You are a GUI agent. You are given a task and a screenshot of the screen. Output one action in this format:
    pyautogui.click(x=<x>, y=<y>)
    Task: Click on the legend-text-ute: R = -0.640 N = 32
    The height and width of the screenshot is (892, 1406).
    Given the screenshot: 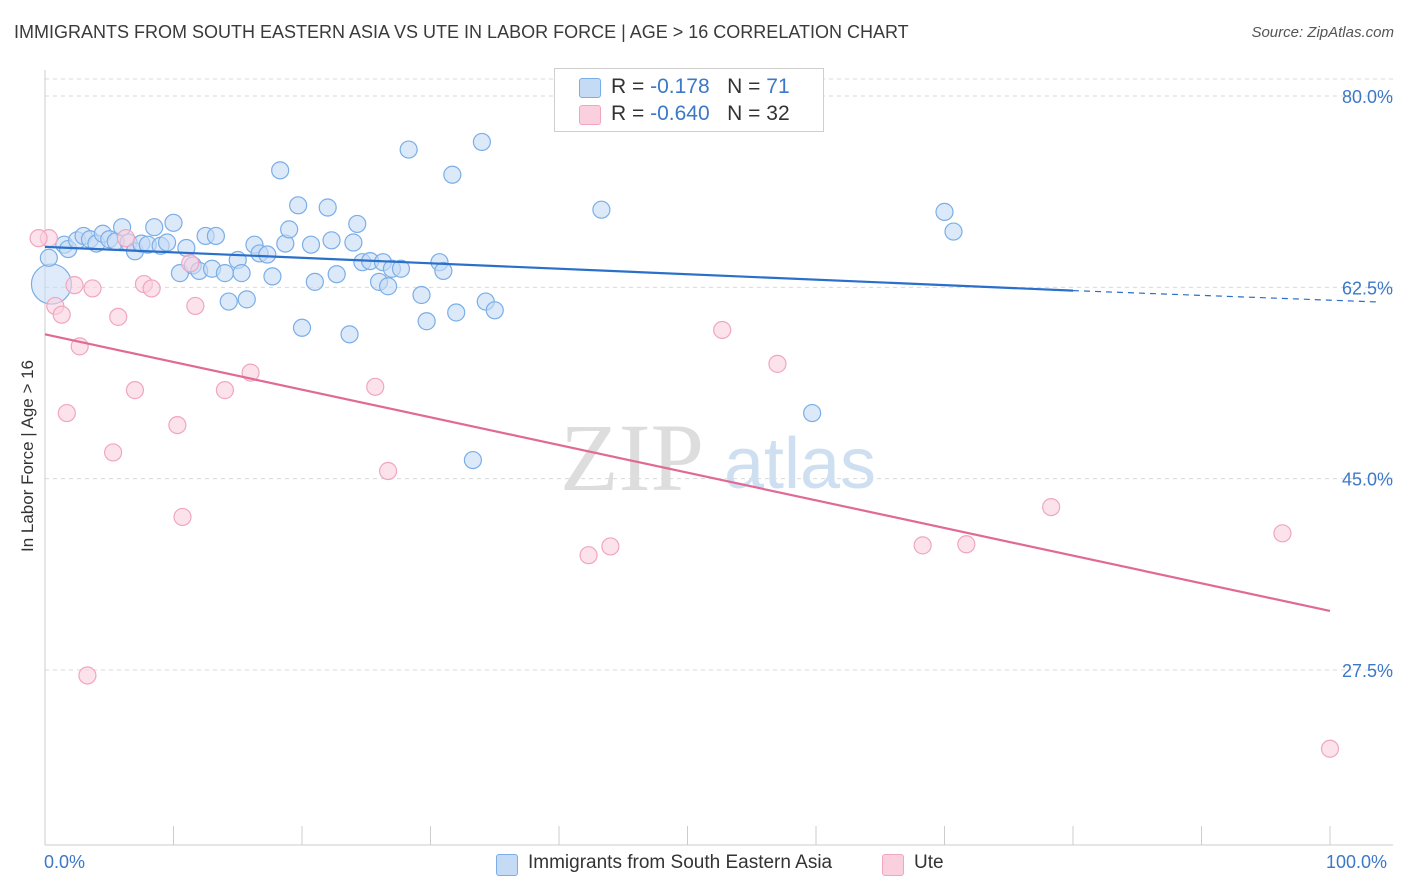 What is the action you would take?
    pyautogui.click(x=700, y=114)
    